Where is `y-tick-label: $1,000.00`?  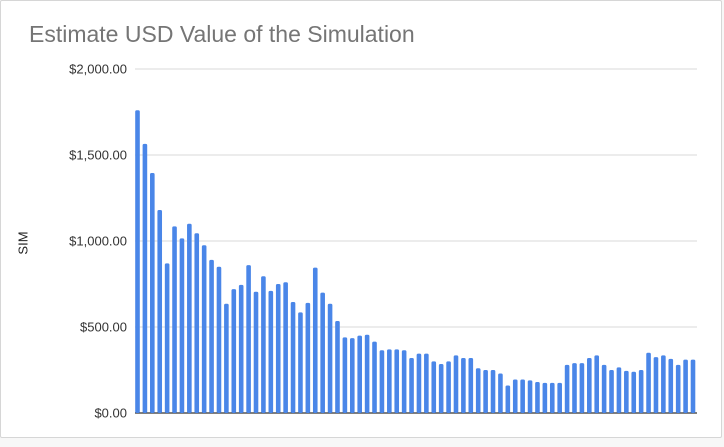
y-tick-label: $1,000.00 is located at coordinates (98, 241).